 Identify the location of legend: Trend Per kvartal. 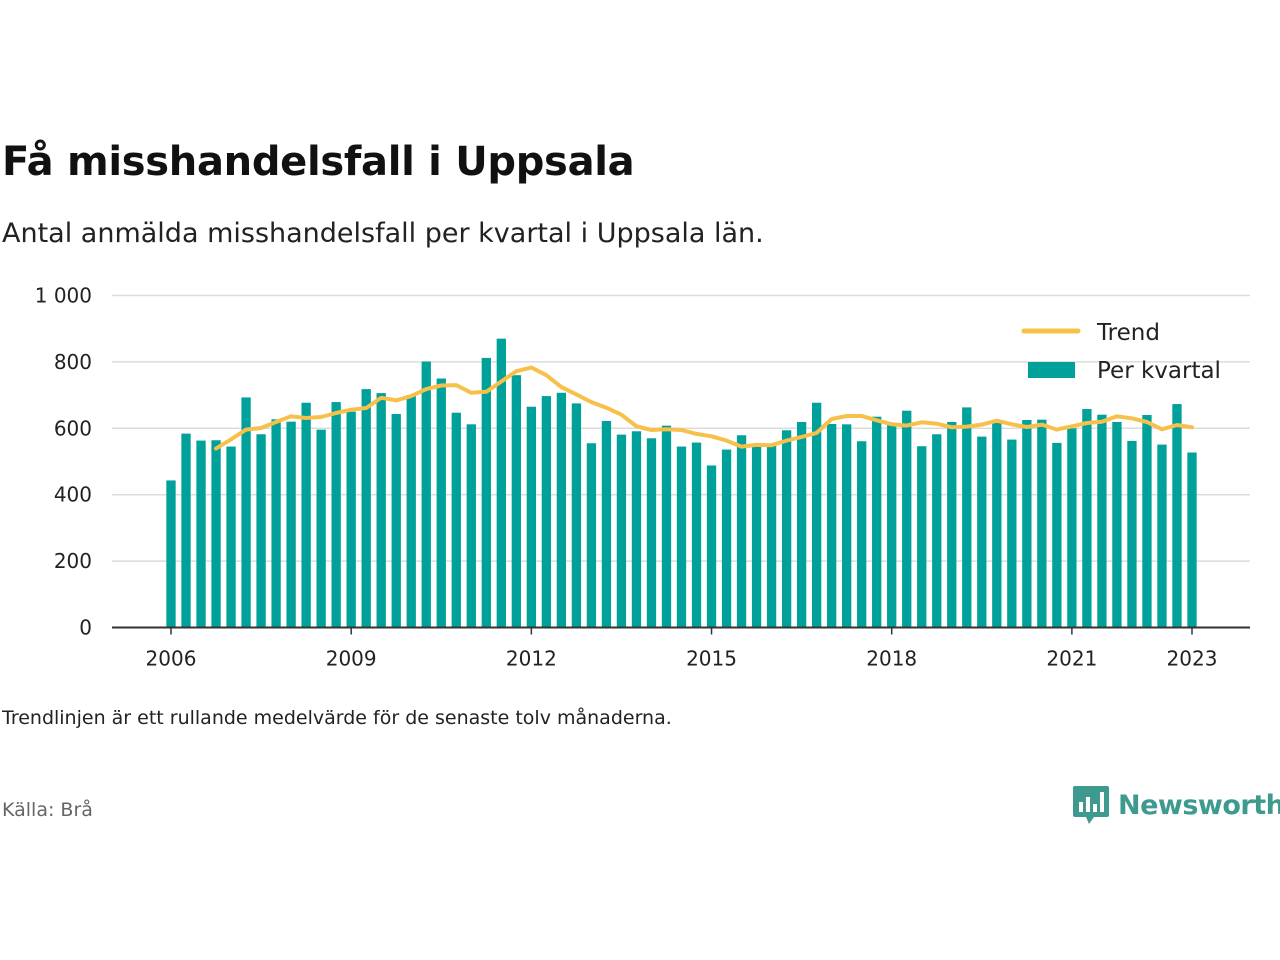
(1121, 352).